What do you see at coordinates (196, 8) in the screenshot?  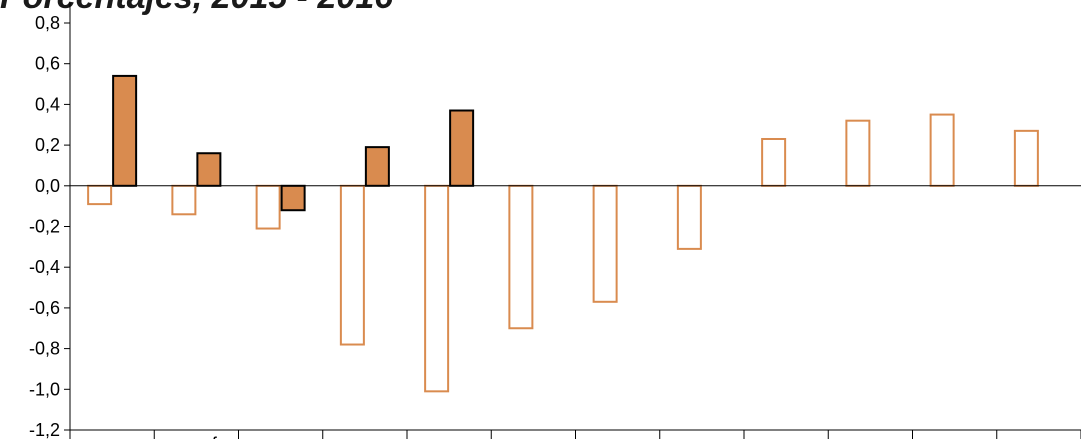 I see `chart-title: Porcentajes, 2015 - 2016` at bounding box center [196, 8].